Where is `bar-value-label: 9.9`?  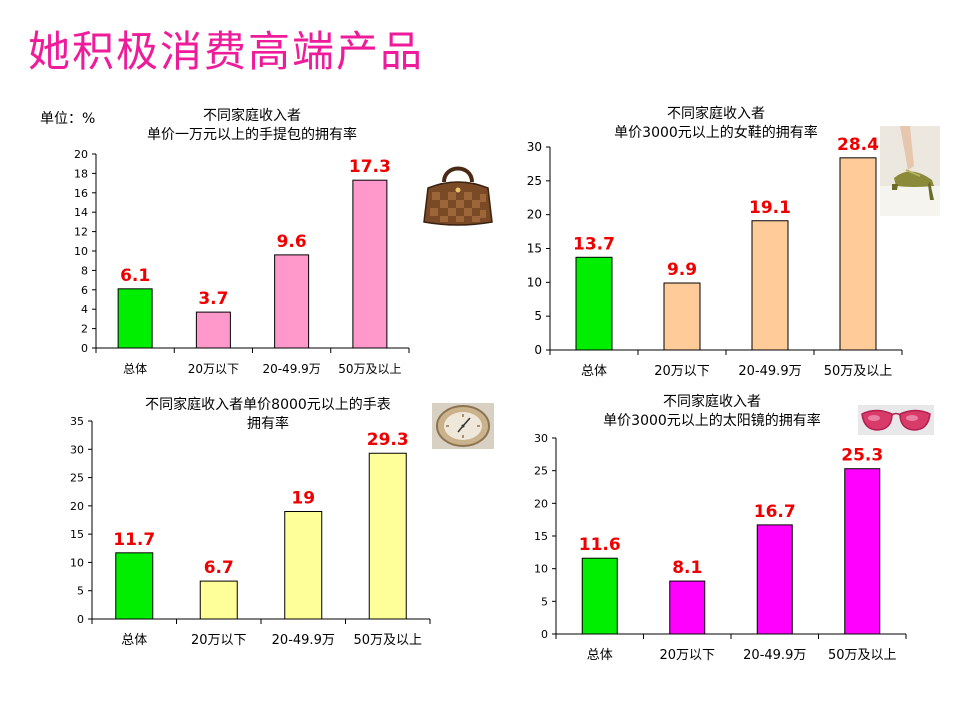
bar-value-label: 9.9 is located at coordinates (682, 270).